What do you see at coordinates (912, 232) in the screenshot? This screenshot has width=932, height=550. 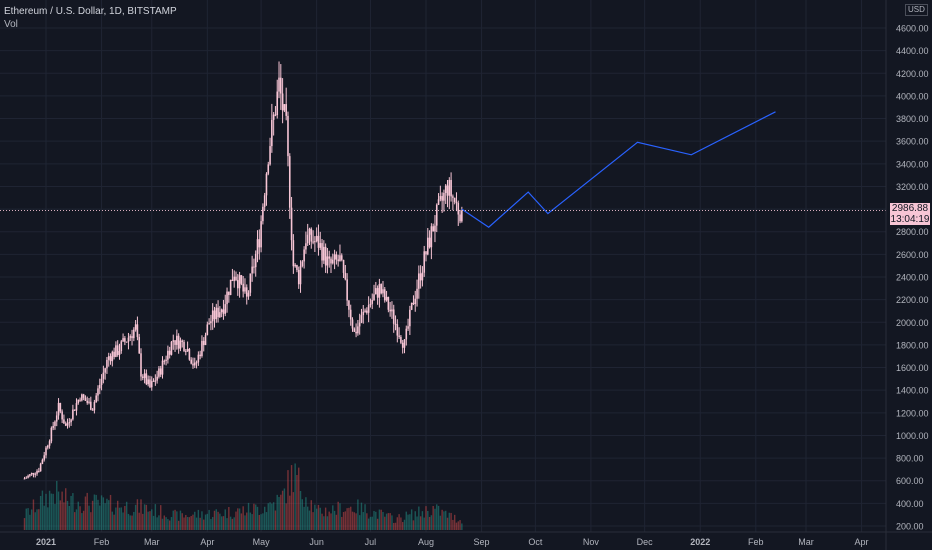 I see `price-tick-label: 2800.00` at bounding box center [912, 232].